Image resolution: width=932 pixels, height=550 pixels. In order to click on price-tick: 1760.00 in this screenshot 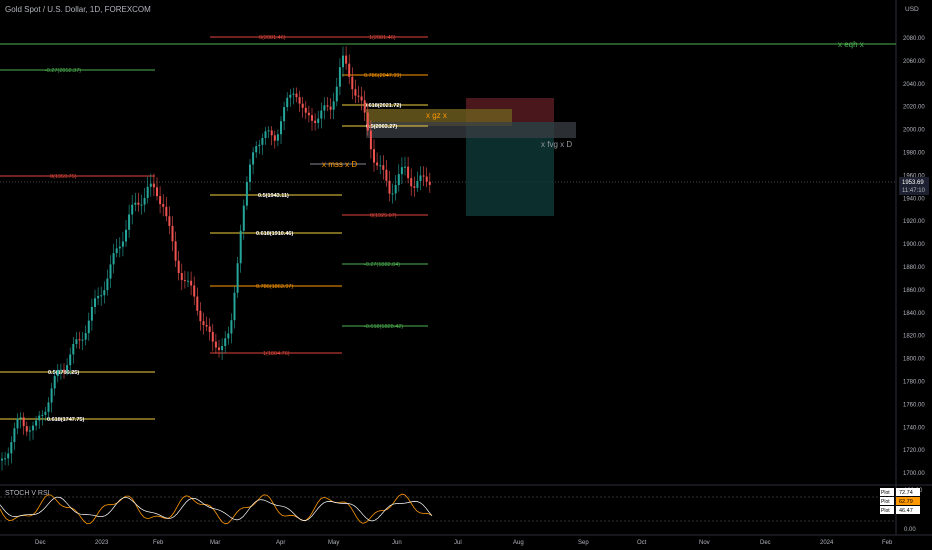, I will do `click(914, 405)`.